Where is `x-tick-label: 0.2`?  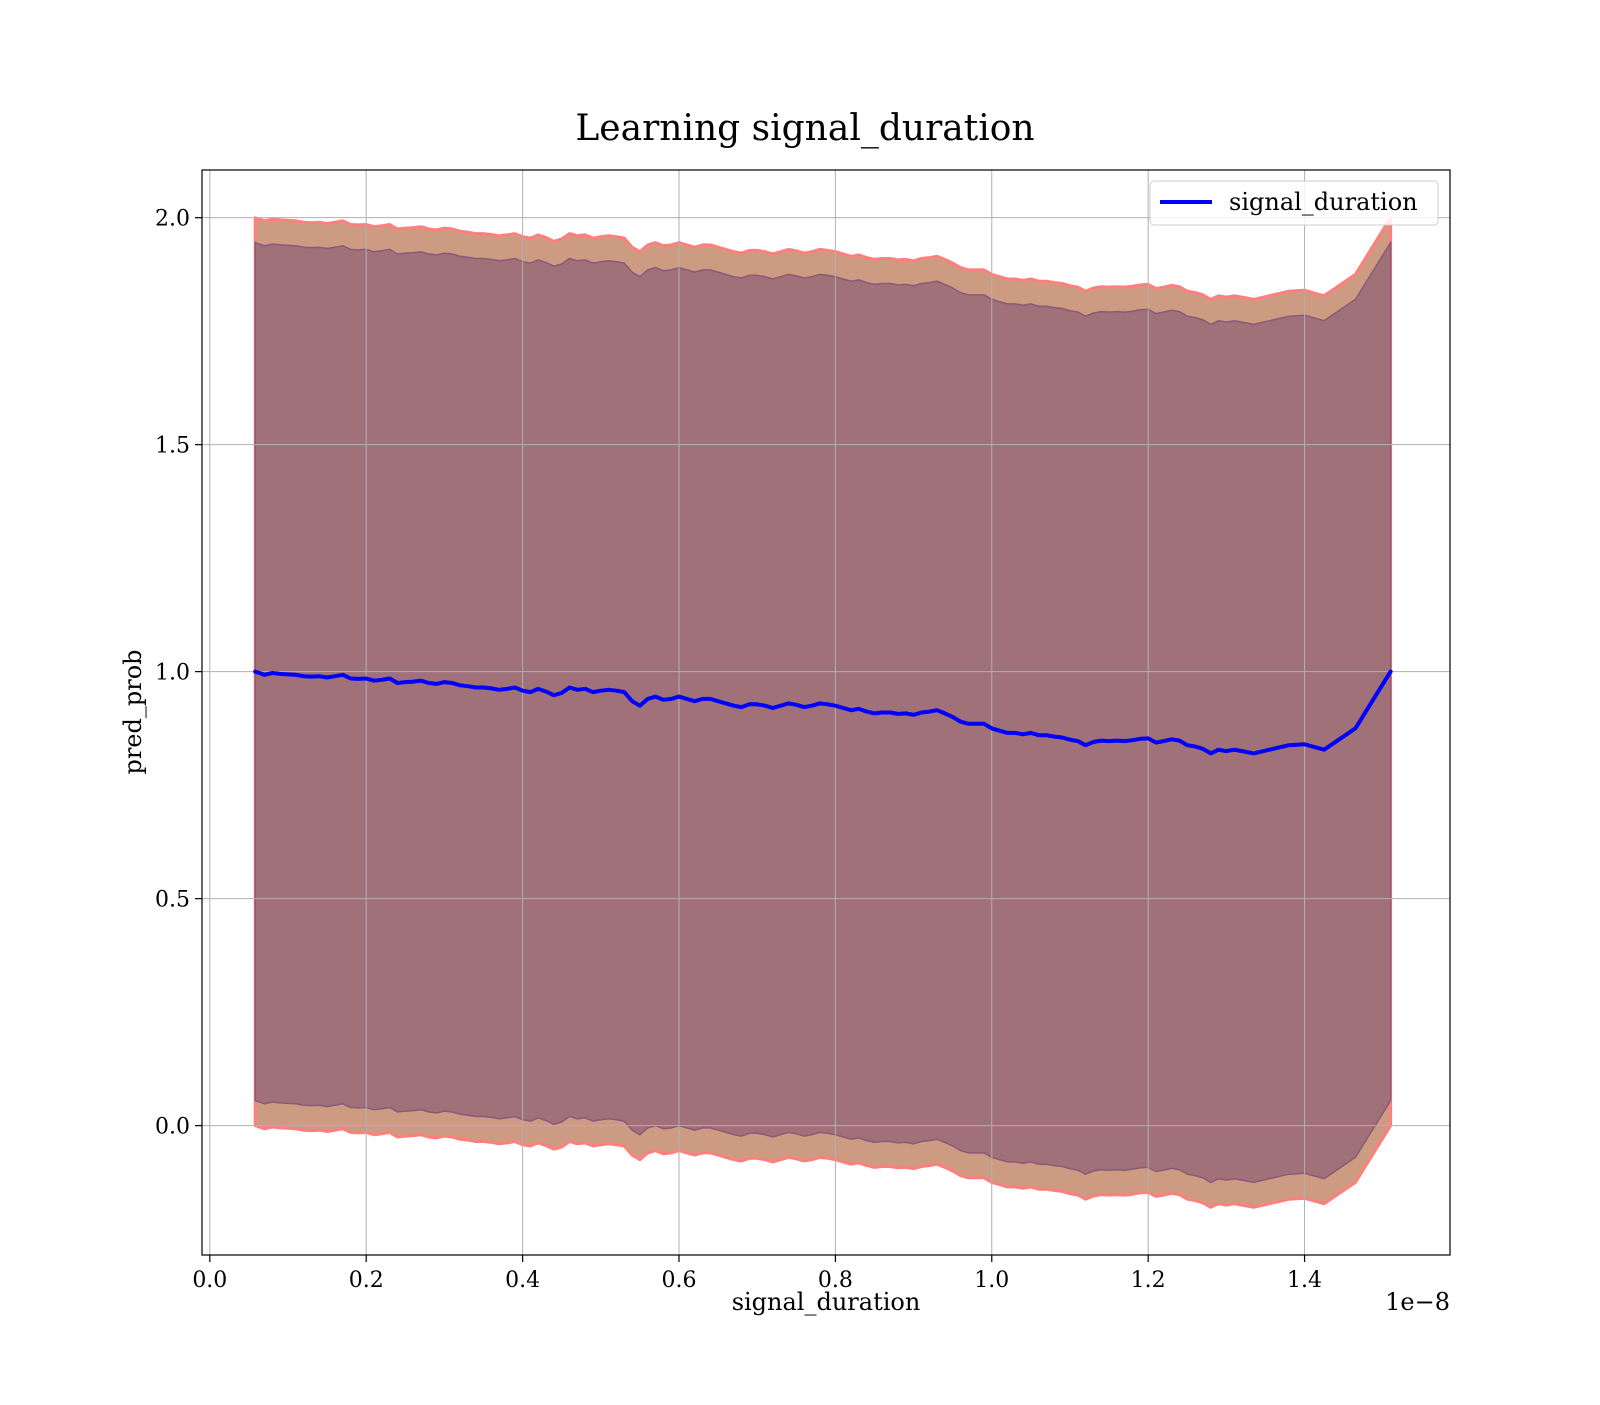 x-tick-label: 0.2 is located at coordinates (366, 1280).